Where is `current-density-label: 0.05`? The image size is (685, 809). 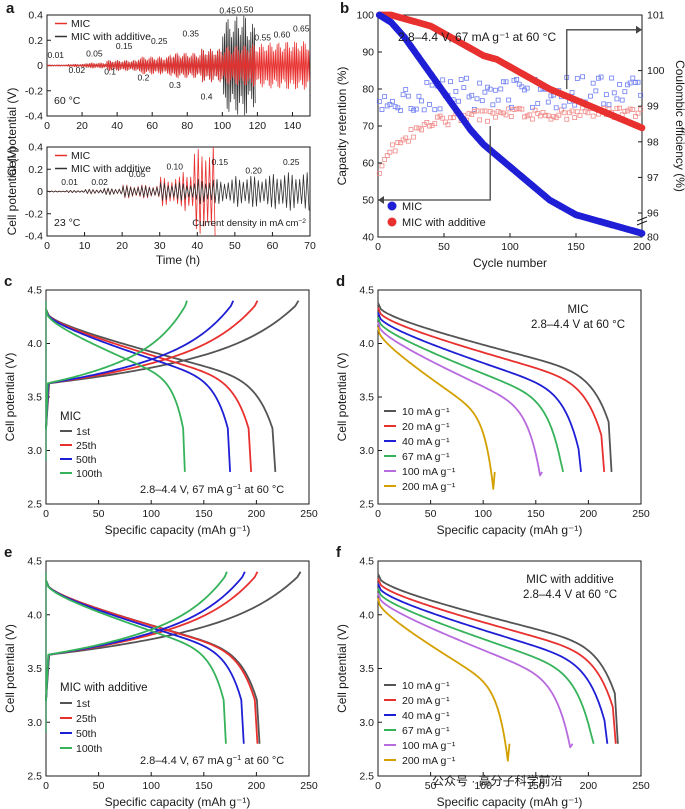
current-density-label: 0.05 is located at coordinates (137, 174).